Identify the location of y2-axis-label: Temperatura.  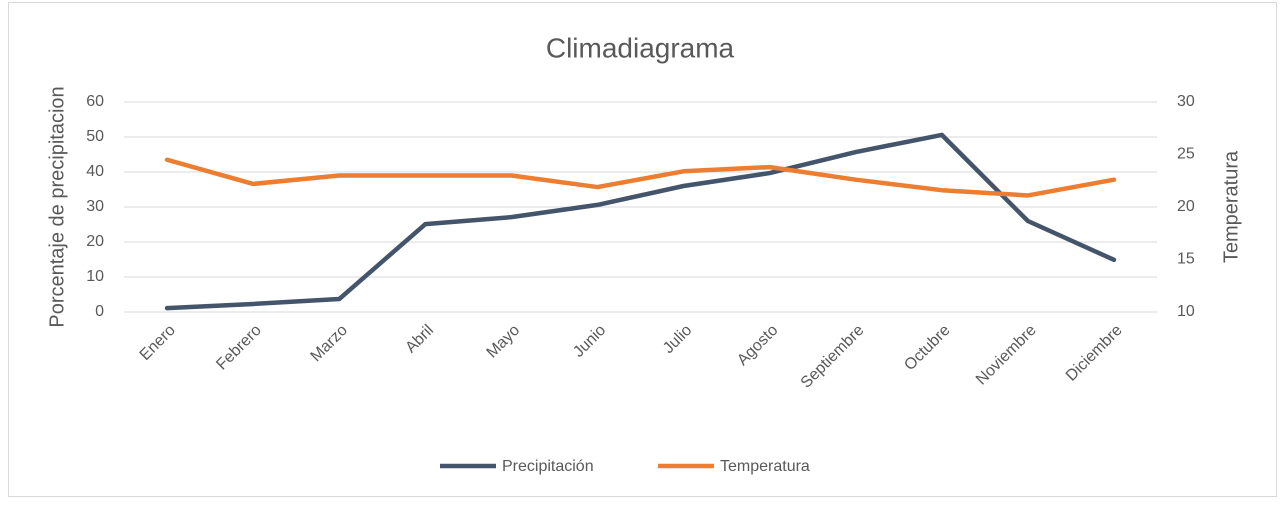
(1231, 206).